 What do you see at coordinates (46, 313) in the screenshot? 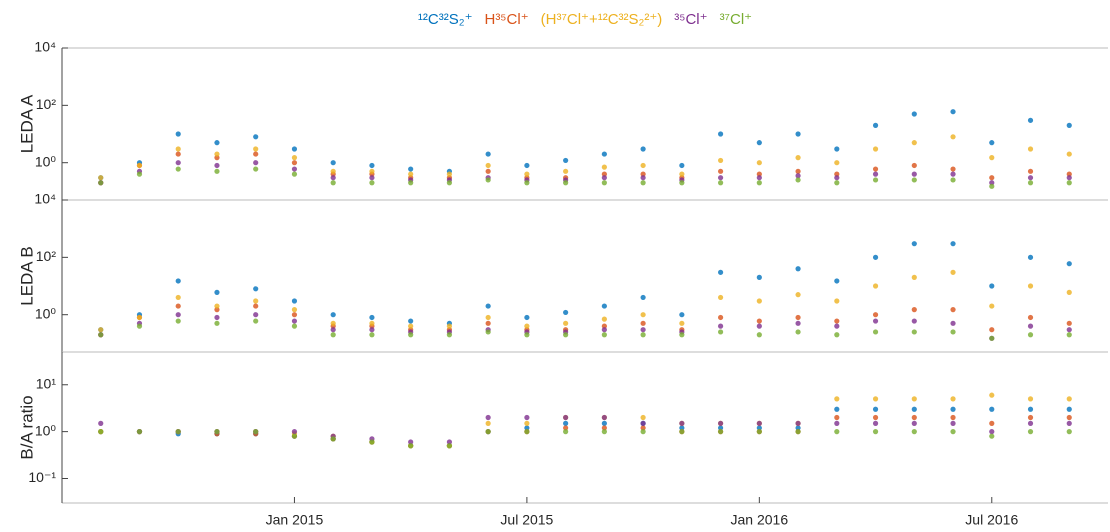
I see `y-tick-label: 10⁰` at bounding box center [46, 313].